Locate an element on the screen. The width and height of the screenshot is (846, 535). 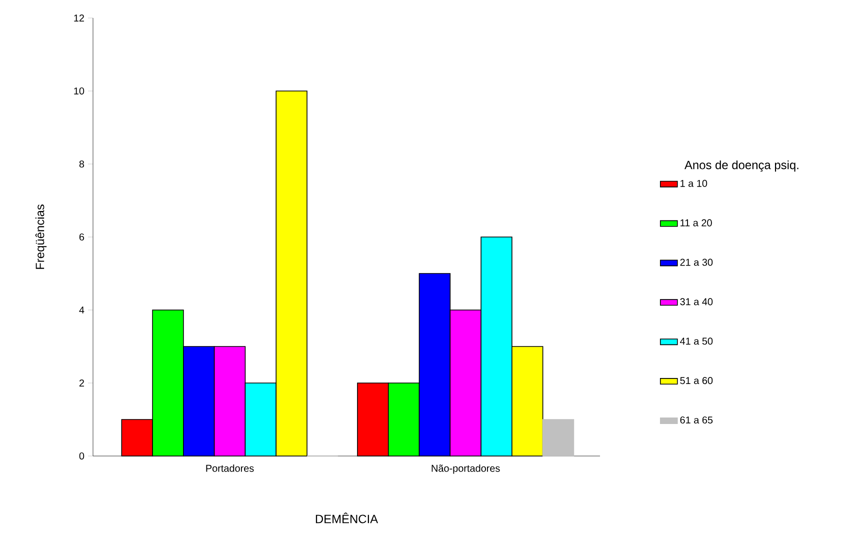
legend-title: Anos de doença psiq. is located at coordinates (741, 166).